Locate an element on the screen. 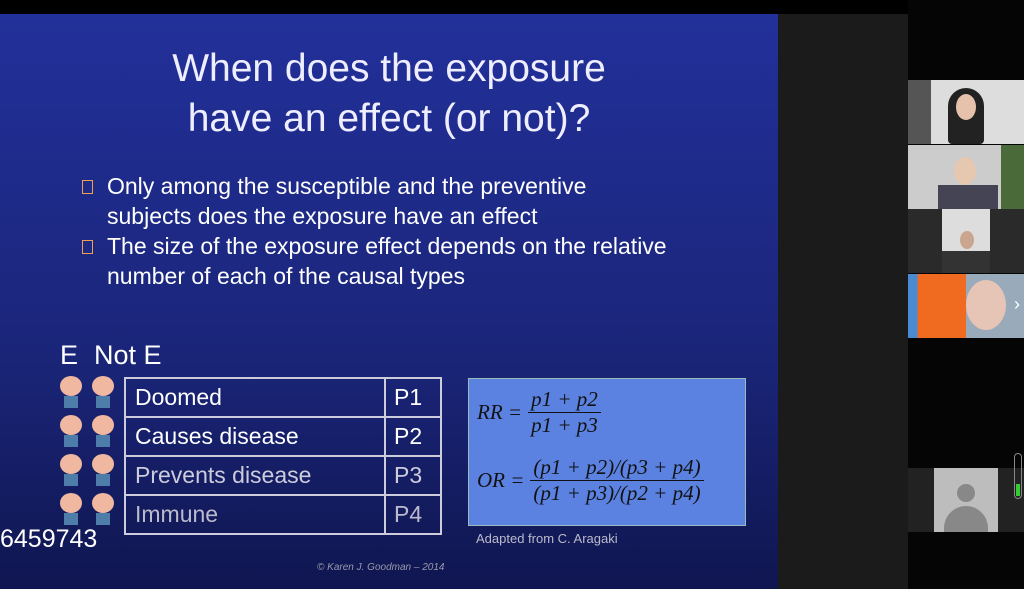  exposure-labels: E Not E is located at coordinates (119, 355).